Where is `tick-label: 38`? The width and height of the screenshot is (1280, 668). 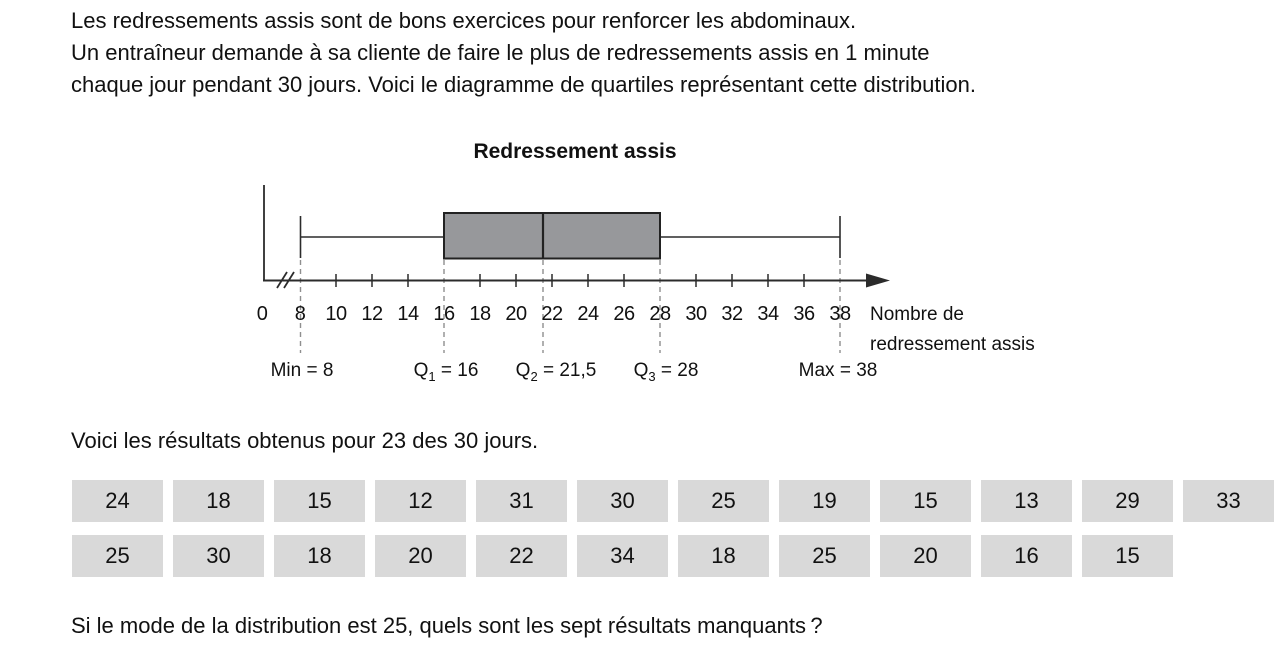 tick-label: 38 is located at coordinates (840, 314).